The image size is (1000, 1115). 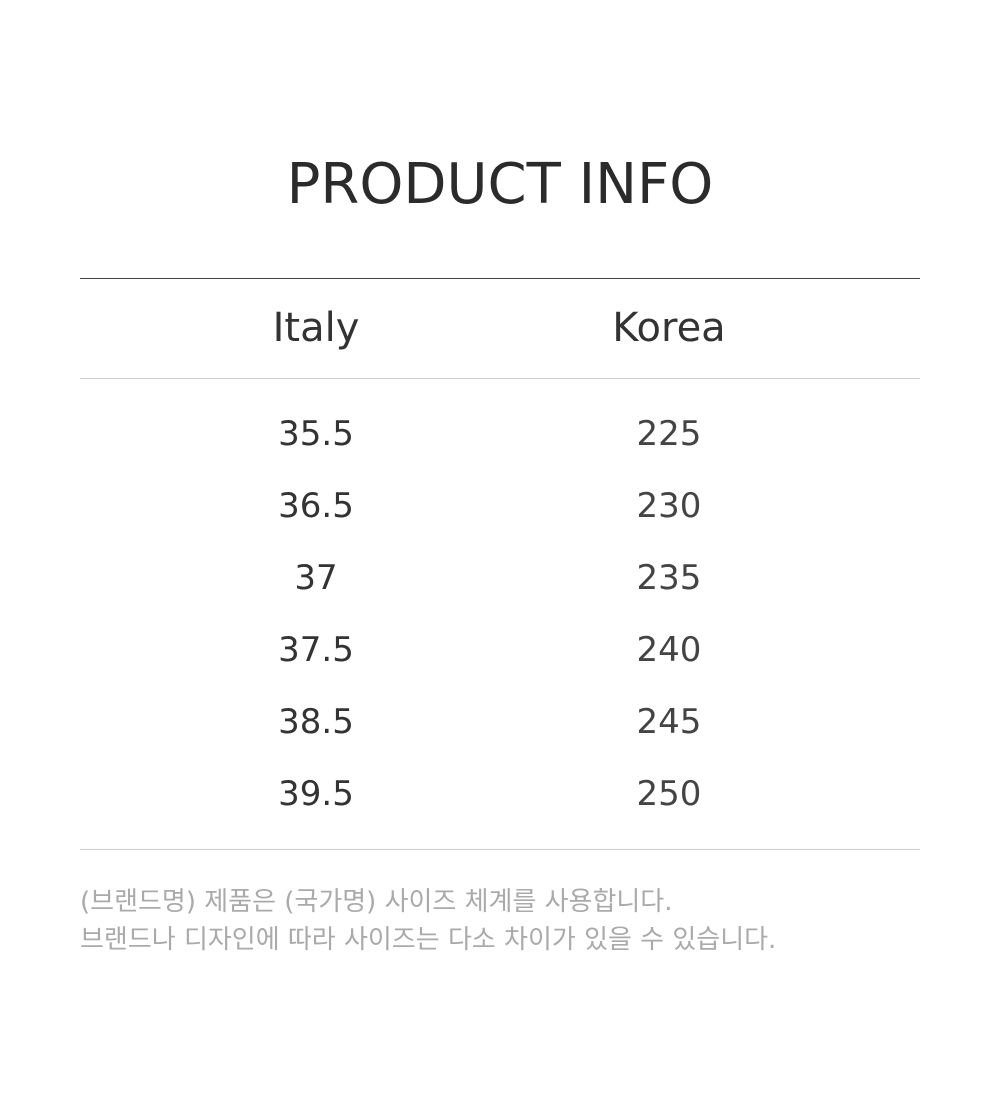 I want to click on note-line: (브랜드명) 제품은 (국가명) 사이즈 체계를 사용합니다., so click(x=376, y=902).